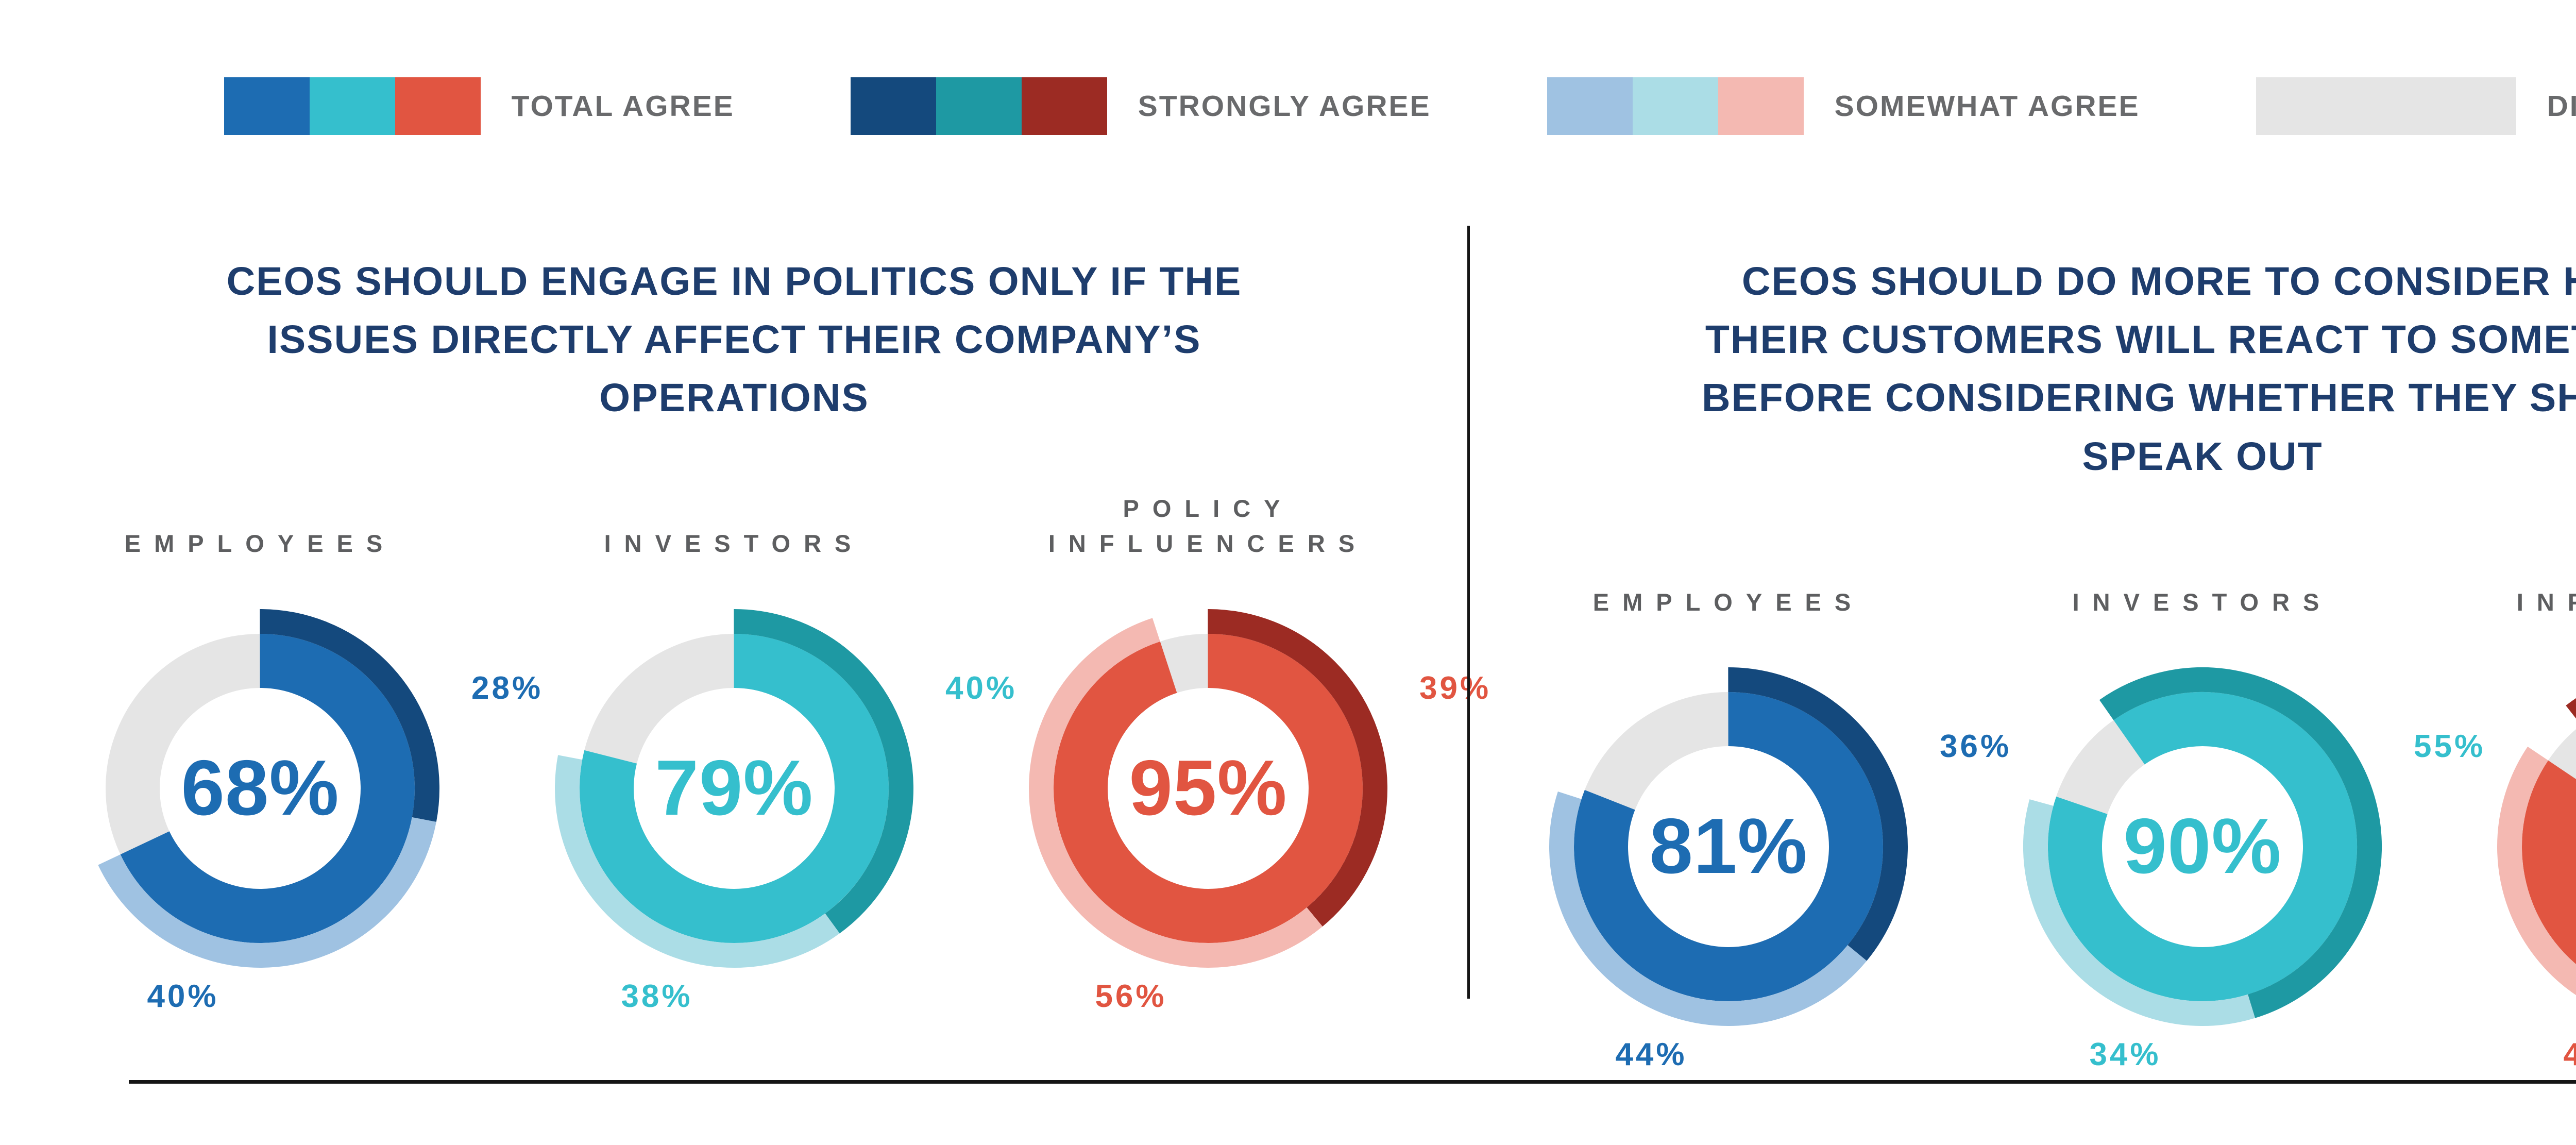 The image size is (2576, 1145). I want to click on donut-chart: 81% 36% 44%, so click(1778, 869).